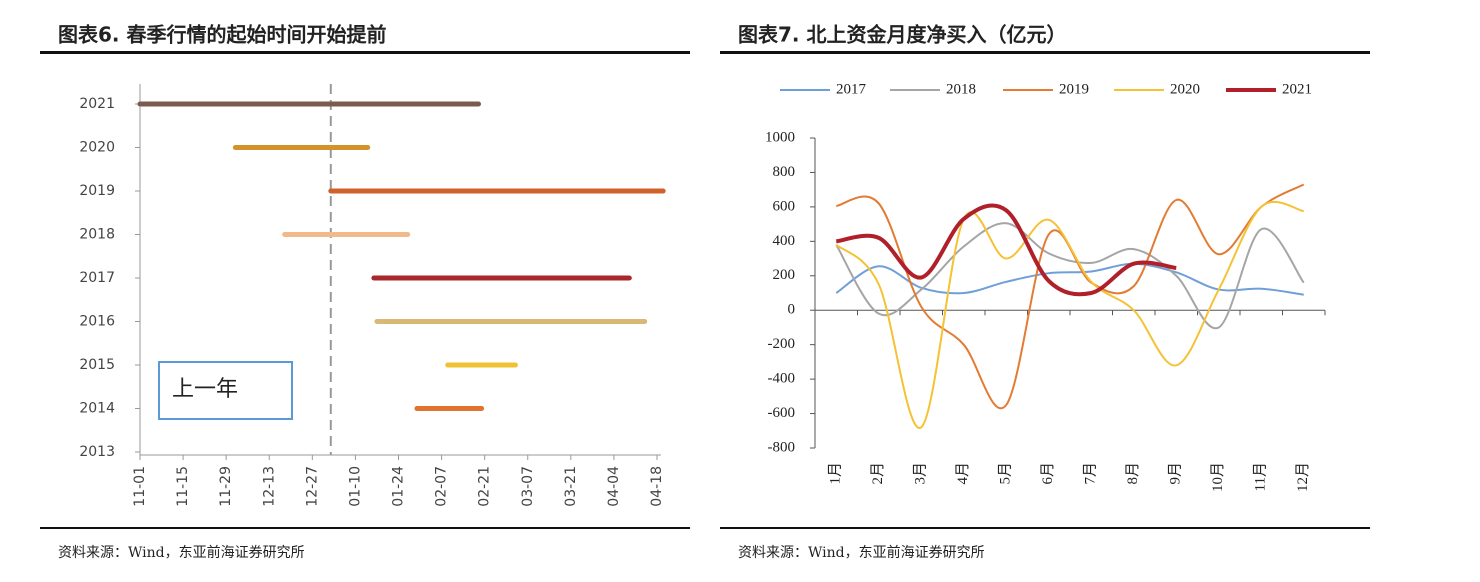  I want to click on x-tick-label: 11-01, so click(140, 486).